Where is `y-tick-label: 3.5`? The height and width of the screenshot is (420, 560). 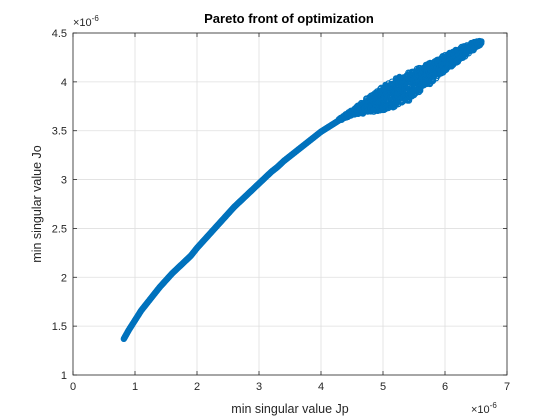 y-tick-label: 3.5 is located at coordinates (59, 132).